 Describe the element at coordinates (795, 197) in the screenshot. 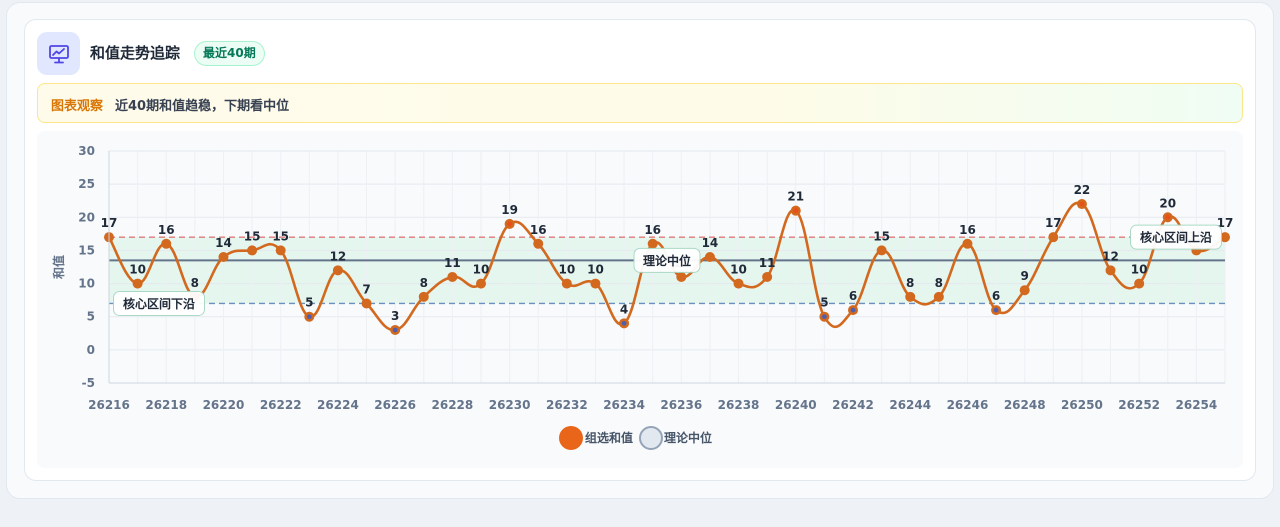

I see `data-label: 21` at that location.